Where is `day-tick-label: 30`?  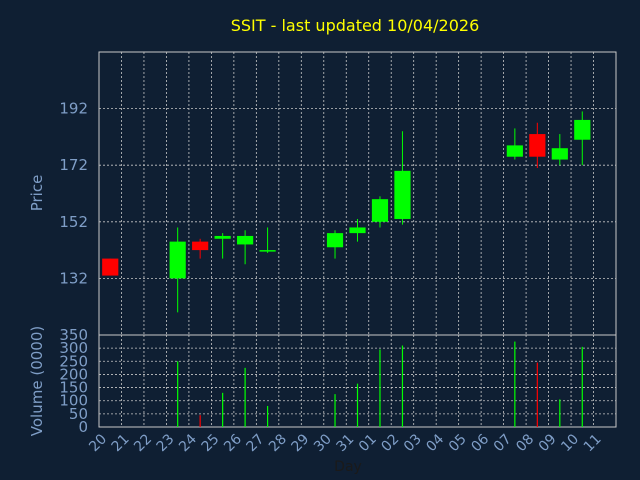
day-tick-label: 30 is located at coordinates (323, 443).